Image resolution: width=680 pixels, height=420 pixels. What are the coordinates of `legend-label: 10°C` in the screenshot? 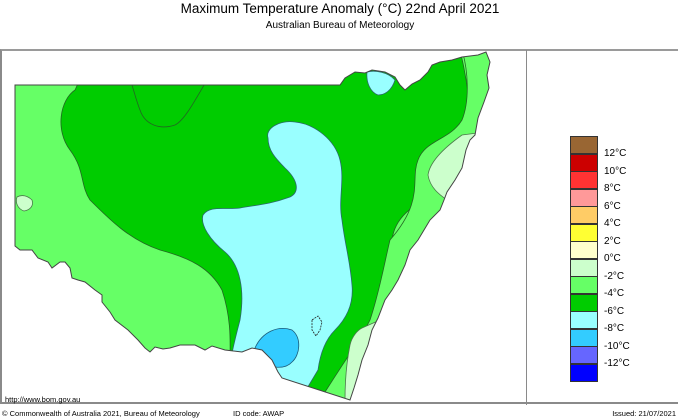 It's located at (615, 171).